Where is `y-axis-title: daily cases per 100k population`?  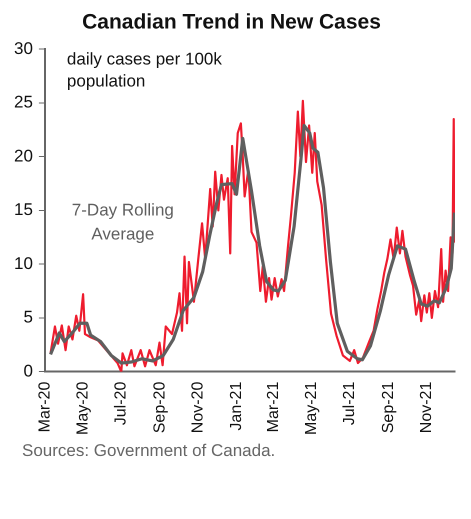 y-axis-title: daily cases per 100k population is located at coordinates (144, 69).